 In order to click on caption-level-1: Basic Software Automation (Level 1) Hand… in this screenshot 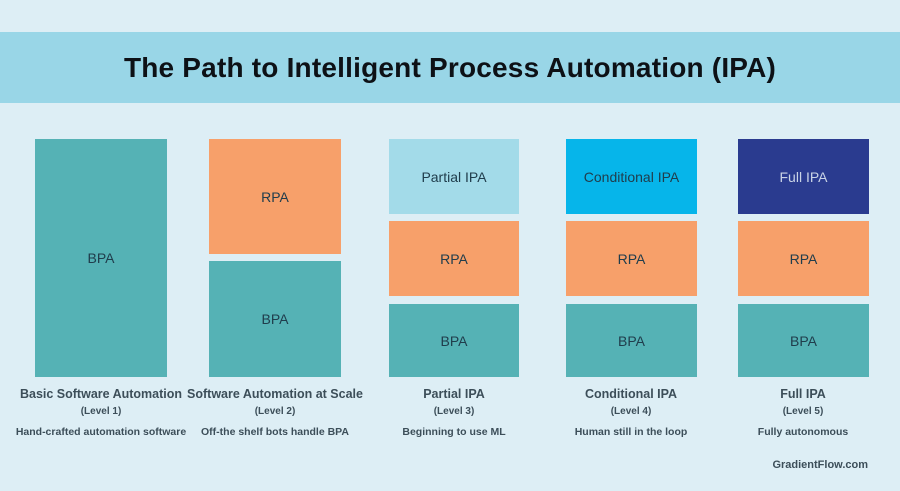, I will do `click(101, 412)`.